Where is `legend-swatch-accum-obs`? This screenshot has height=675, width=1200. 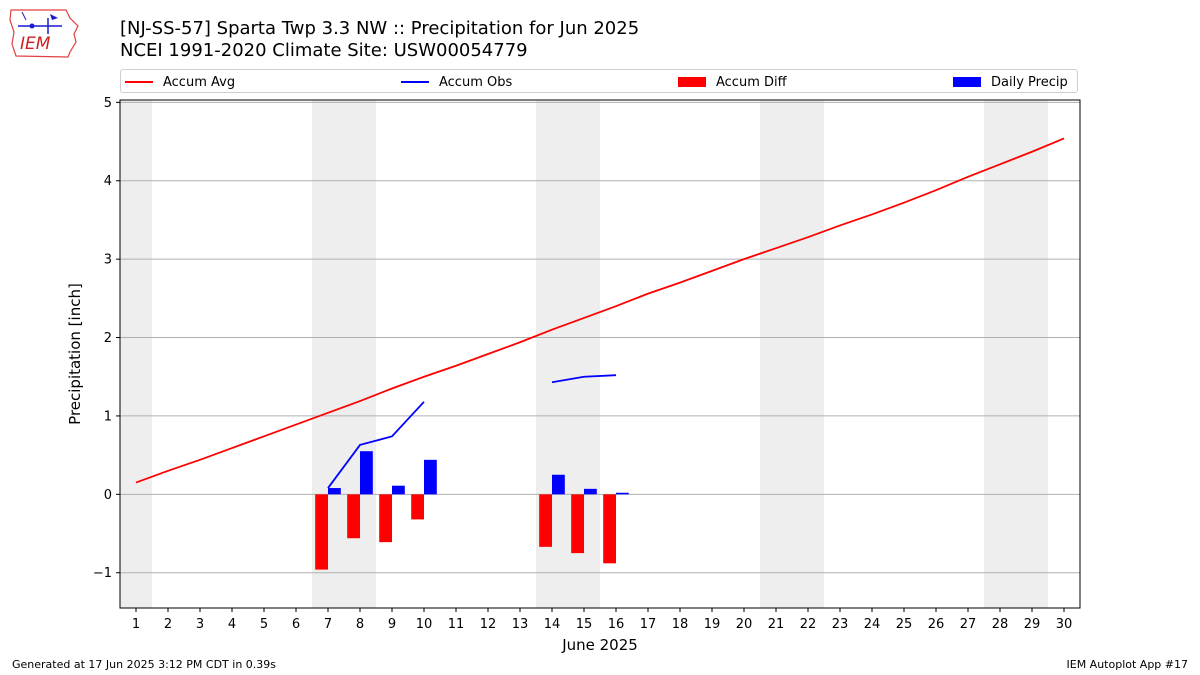
legend-swatch-accum-obs is located at coordinates (415, 82).